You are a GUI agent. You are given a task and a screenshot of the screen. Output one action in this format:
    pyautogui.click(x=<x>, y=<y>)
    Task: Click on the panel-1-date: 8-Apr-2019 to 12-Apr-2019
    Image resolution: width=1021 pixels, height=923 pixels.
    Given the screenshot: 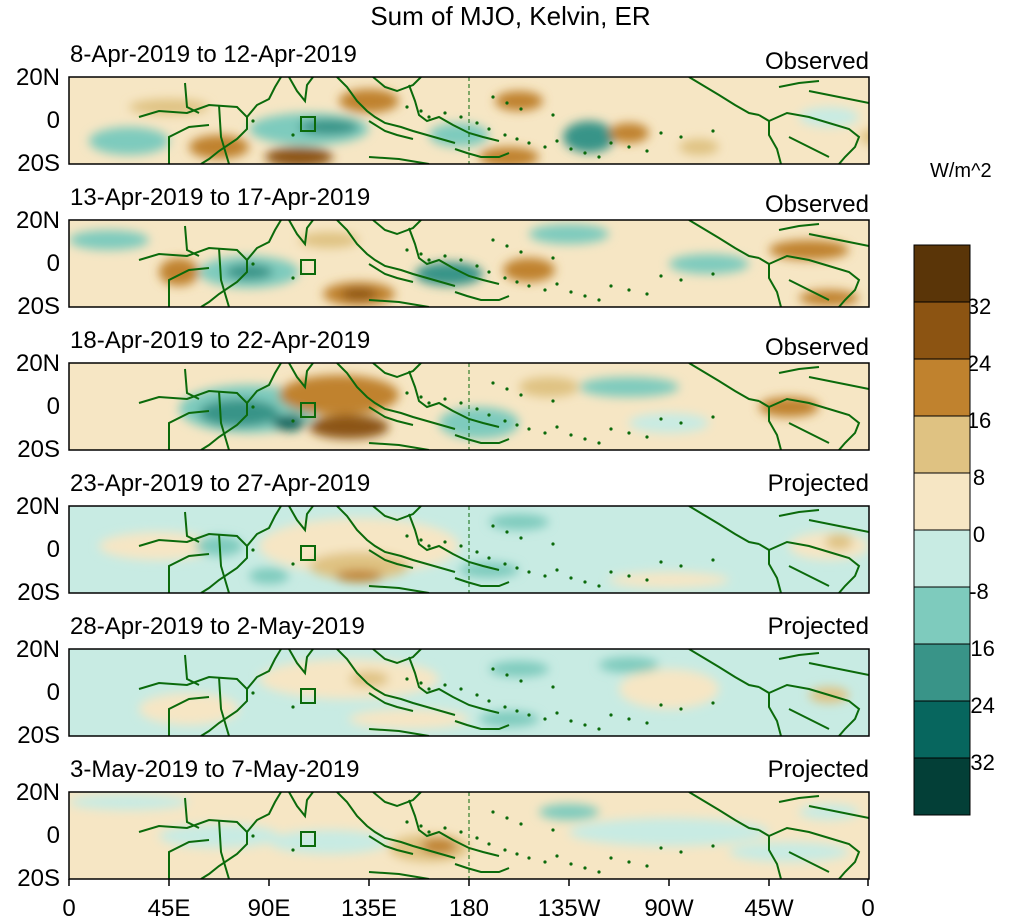 What is the action you would take?
    pyautogui.click(x=213, y=54)
    